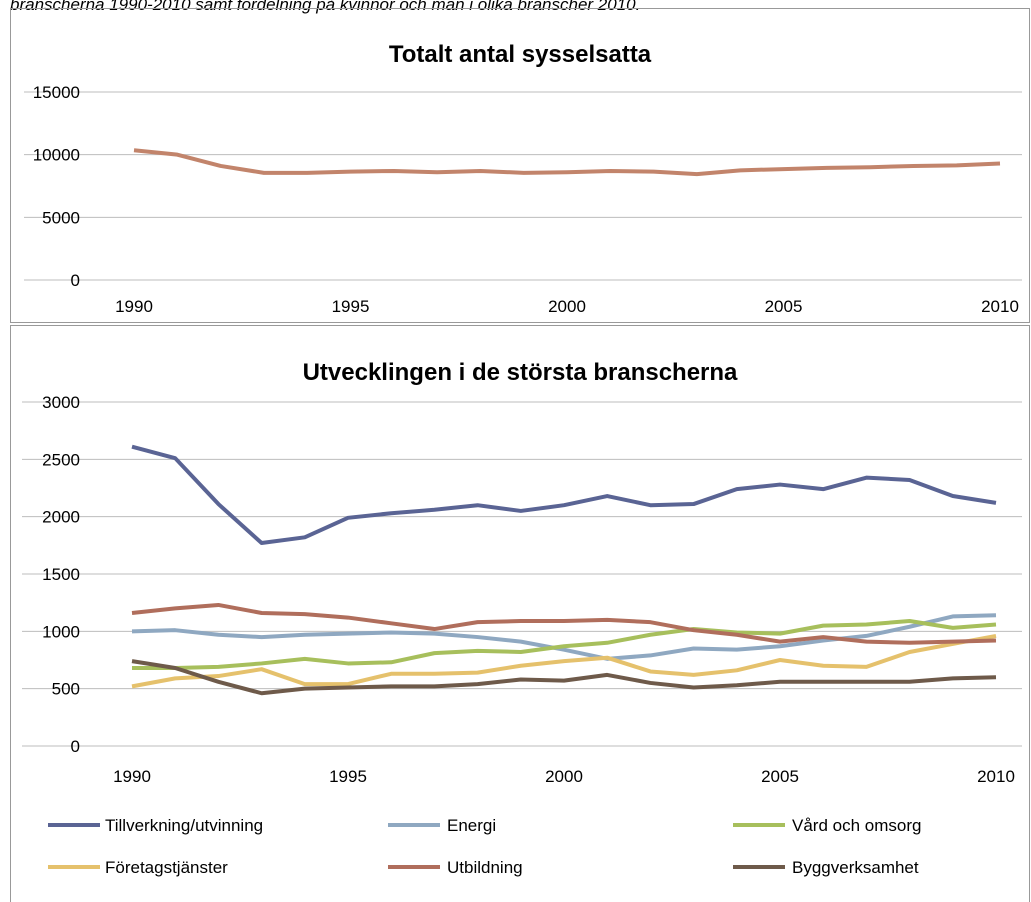 This screenshot has height=902, width=1031. Describe the element at coordinates (485, 867) in the screenshot. I see `legend-label: Utbildning` at that location.